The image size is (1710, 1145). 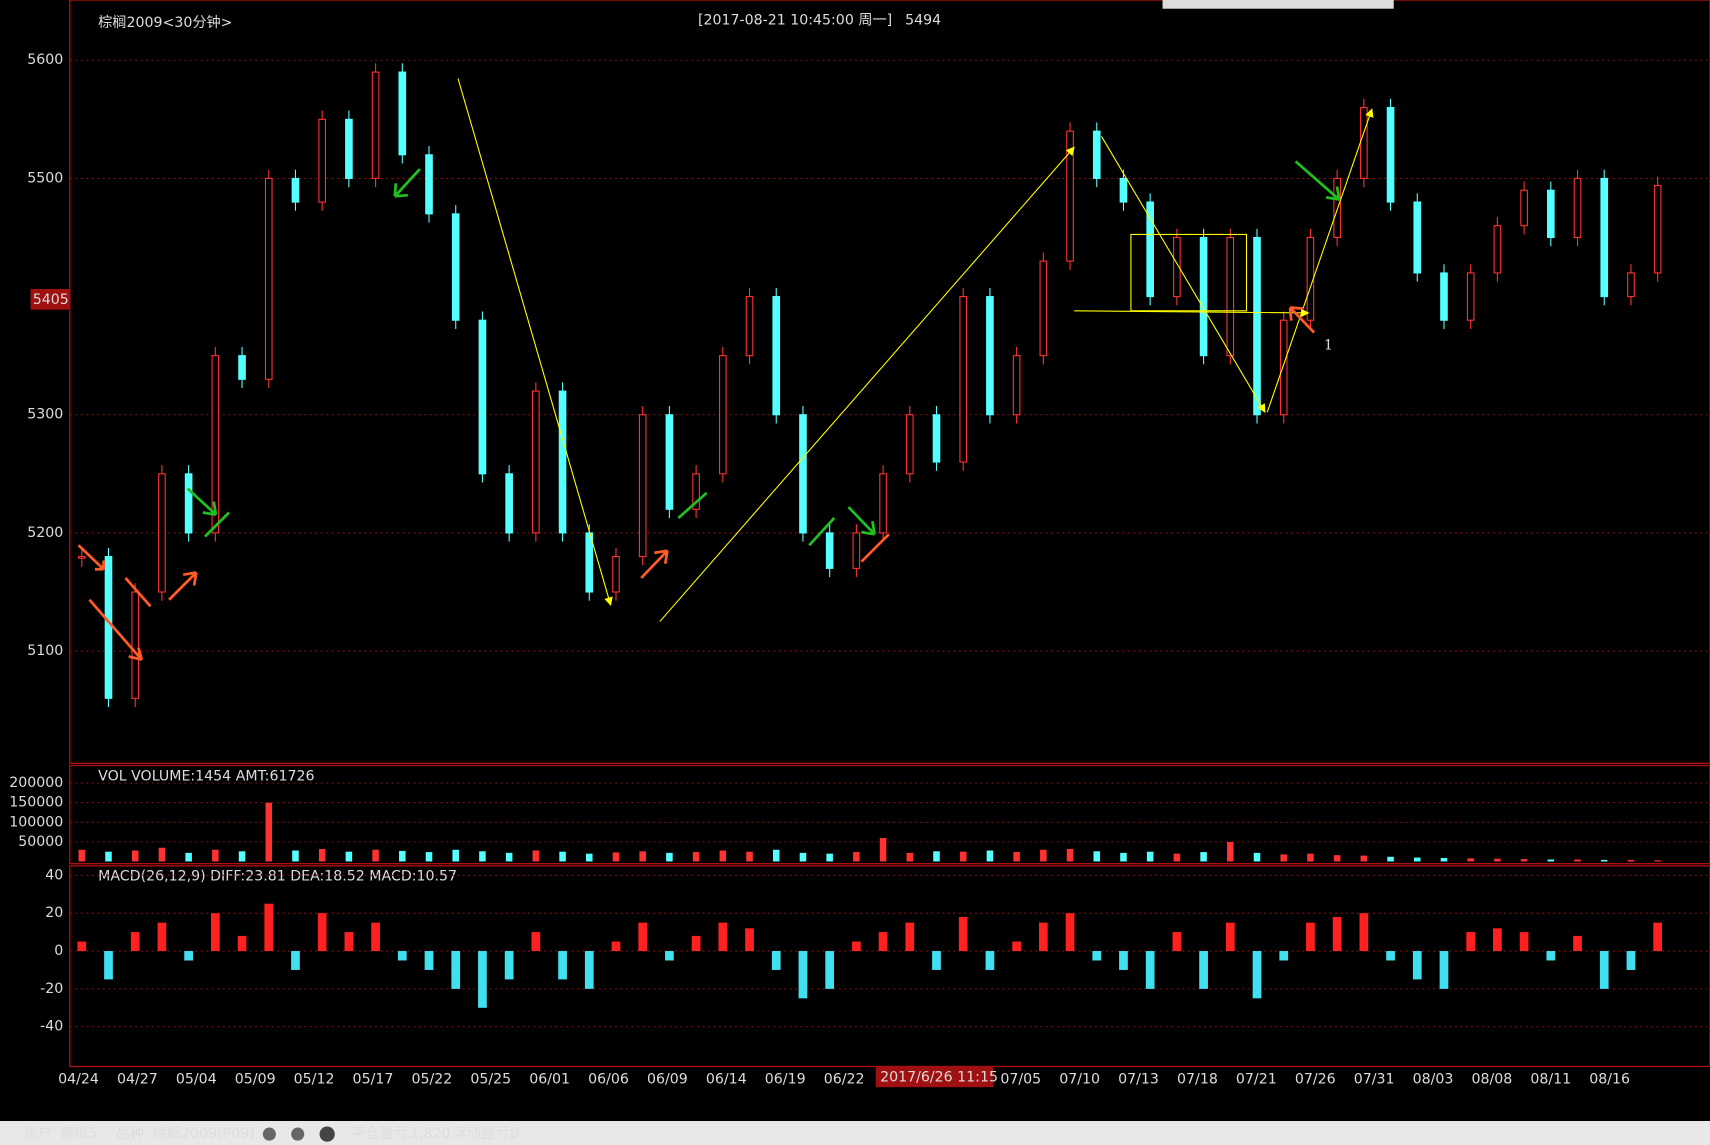 I want to click on volume-title: VOL VOLUME:1454 AMT:61726, so click(x=206, y=776).